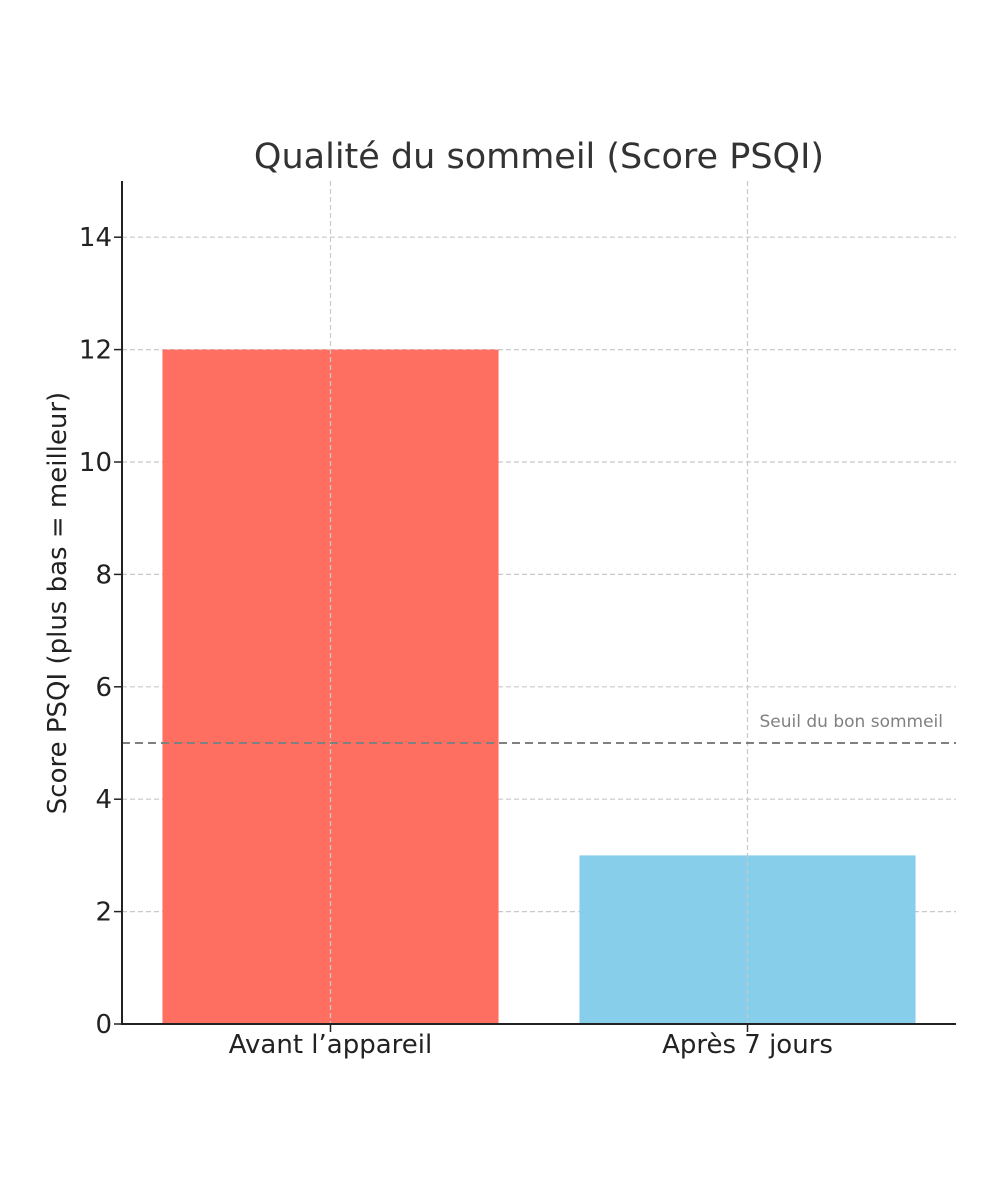 The width and height of the screenshot is (1000, 1204). I want to click on y-tick-label: 14, so click(95, 238).